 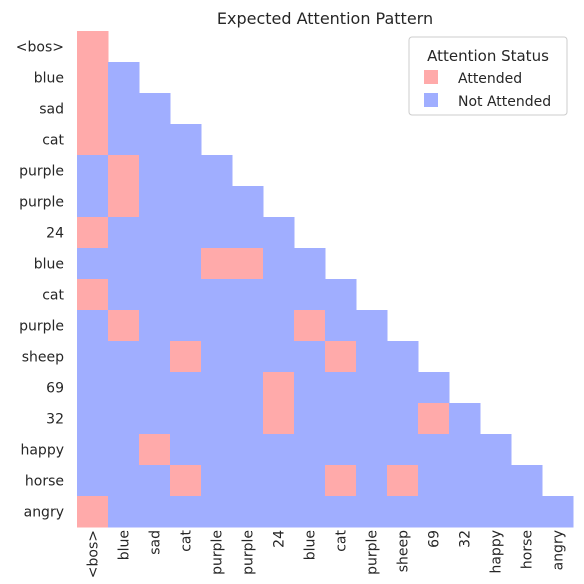 What do you see at coordinates (42, 451) in the screenshot?
I see `y-tick-label: happy` at bounding box center [42, 451].